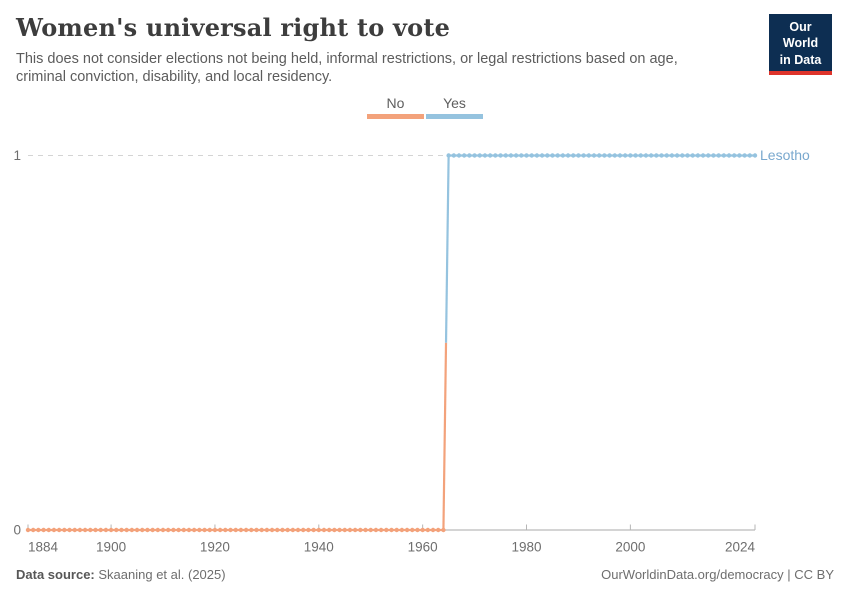  Describe the element at coordinates (717, 574) in the screenshot. I see `credit-link: OurWorldinData.org/democracy | CC BY` at that location.